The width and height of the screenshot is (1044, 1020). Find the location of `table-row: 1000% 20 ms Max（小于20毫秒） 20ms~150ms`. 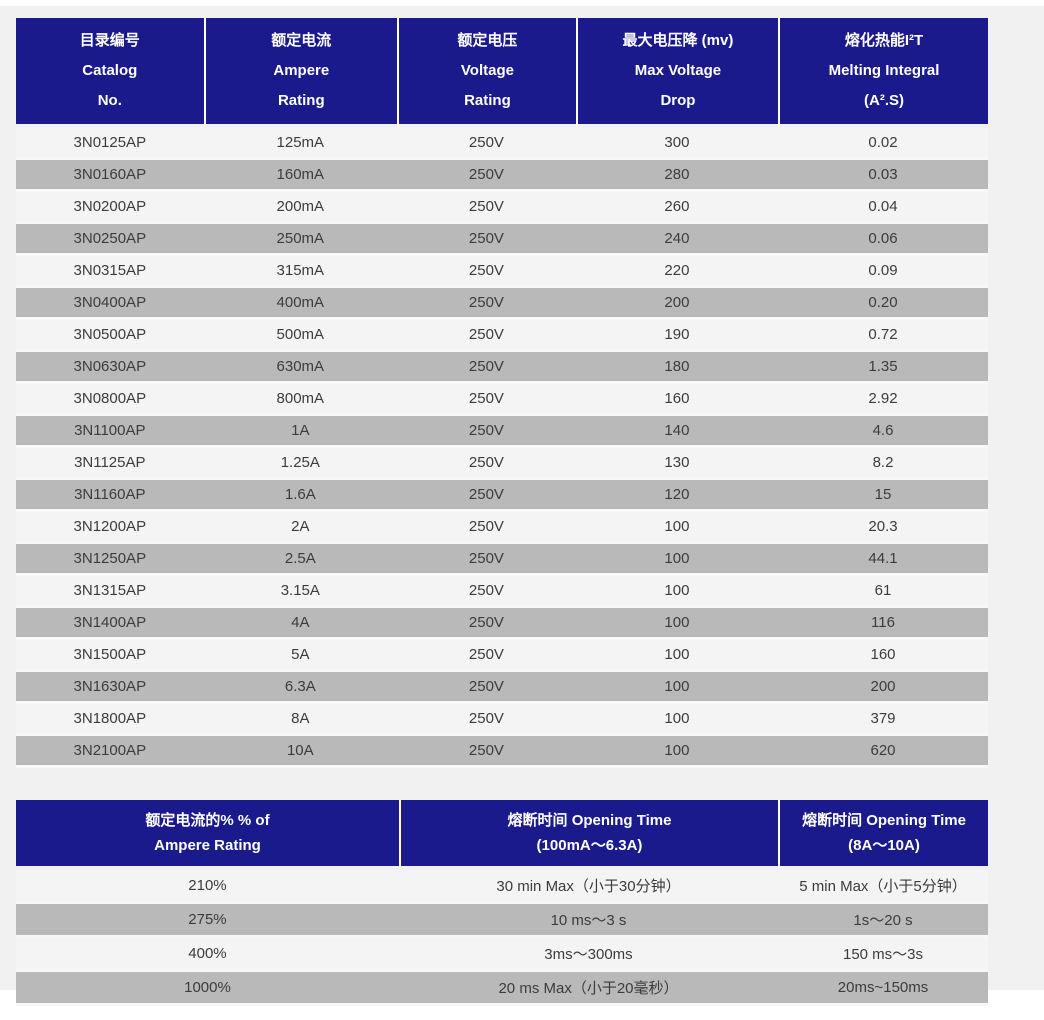

table-row: 1000% 20 ms Max（小于20毫秒） 20ms~150ms is located at coordinates (502, 989).